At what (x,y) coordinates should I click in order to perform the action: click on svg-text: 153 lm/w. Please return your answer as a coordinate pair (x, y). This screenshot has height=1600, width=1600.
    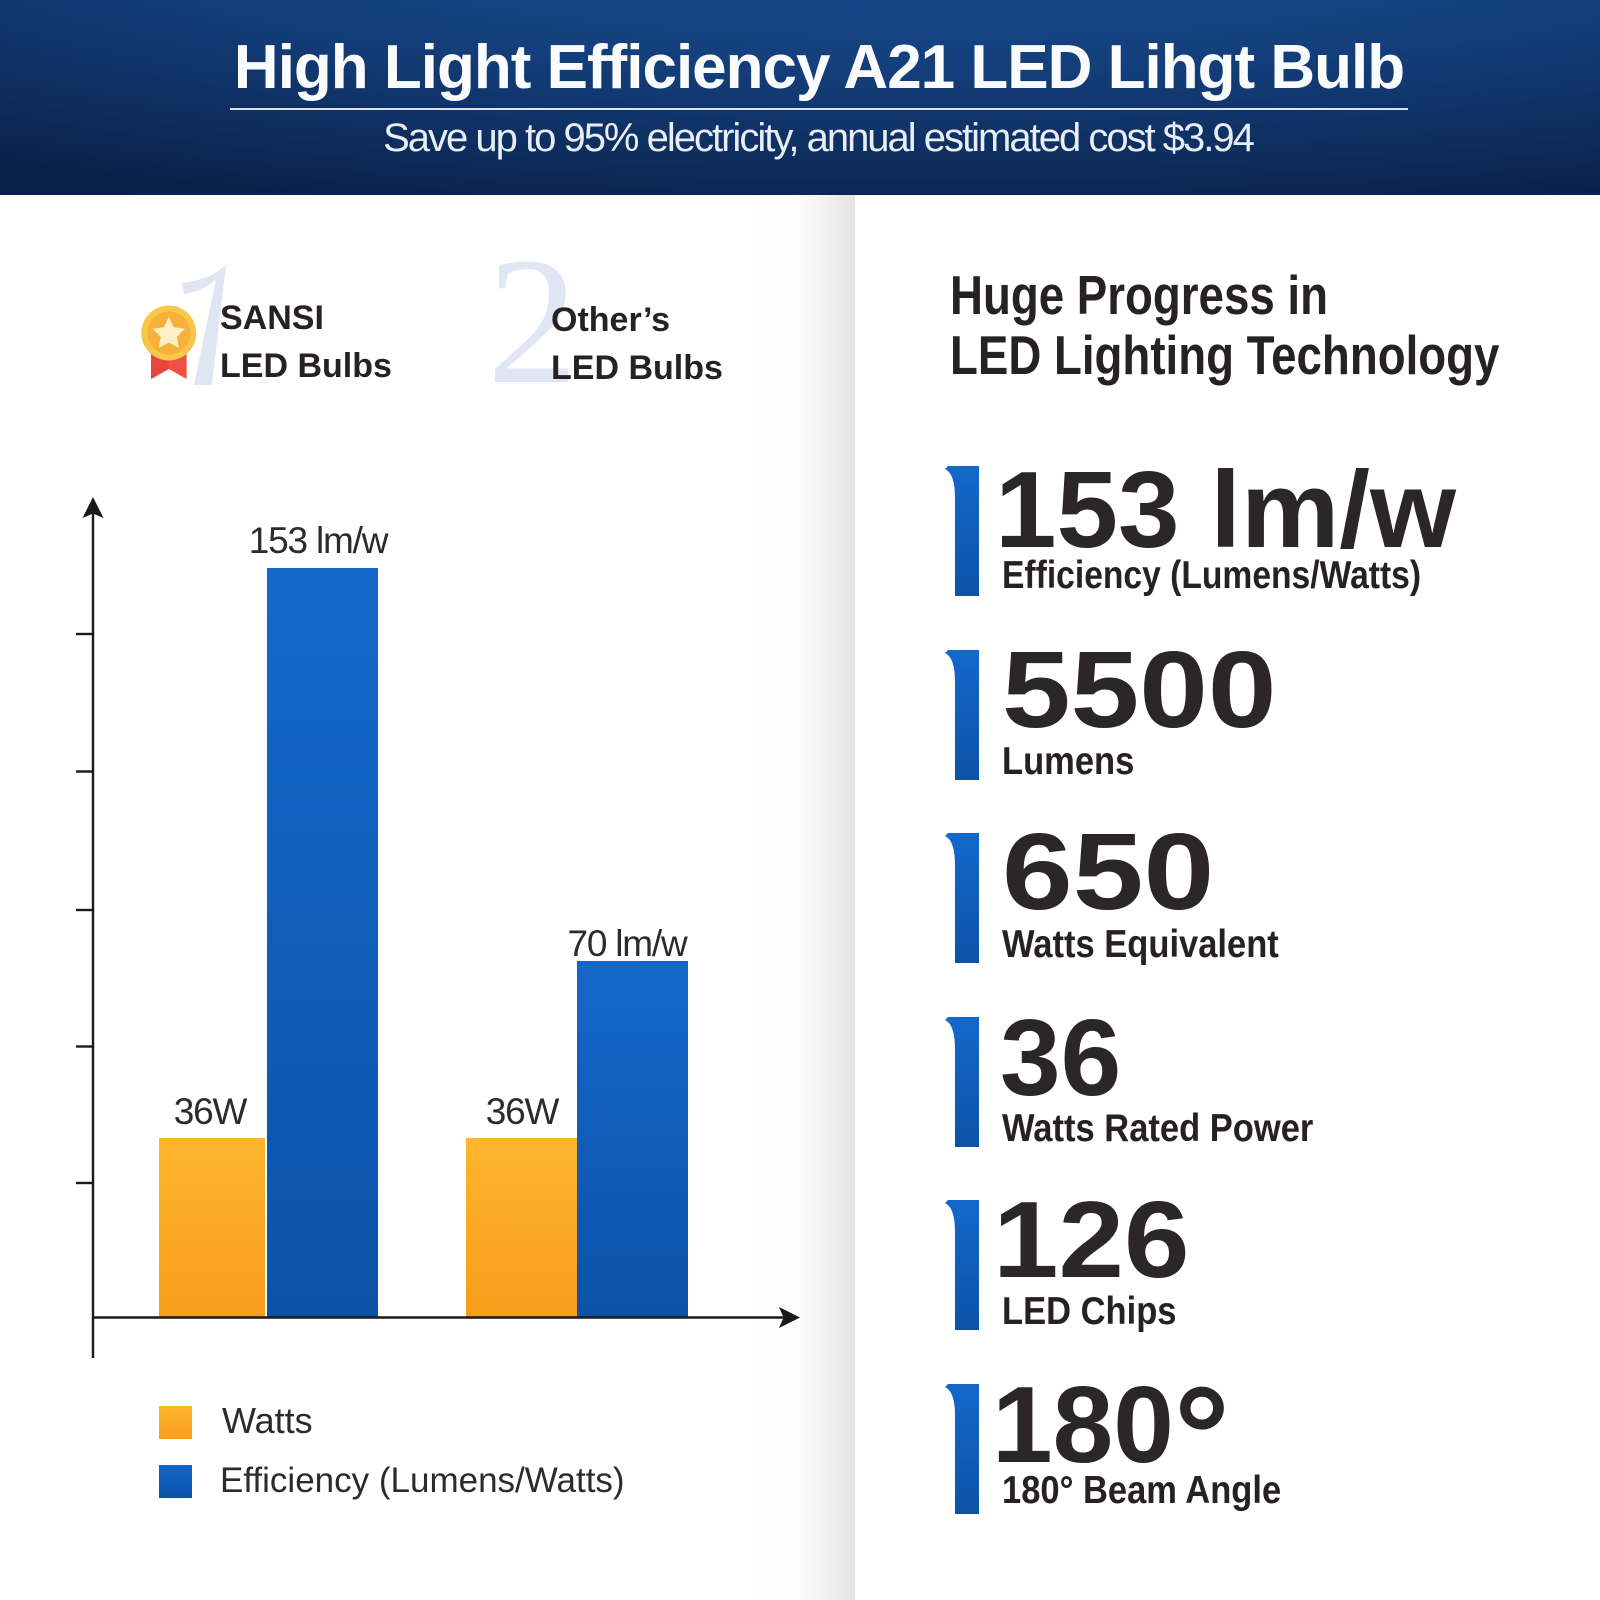
    Looking at the image, I should click on (319, 540).